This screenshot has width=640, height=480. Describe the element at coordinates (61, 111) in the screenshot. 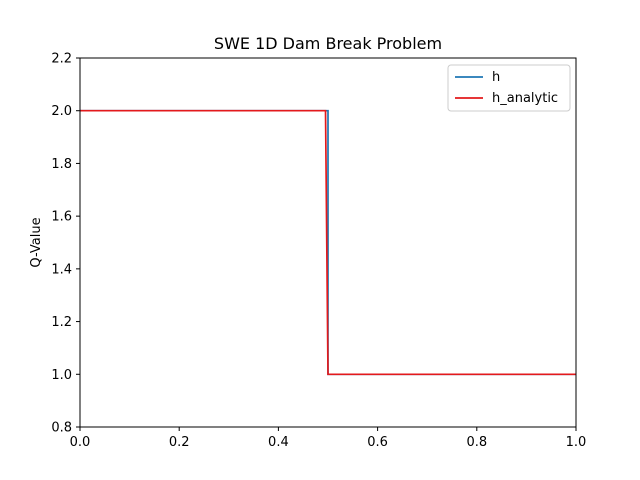

I see `y-tick-label: 2.0` at that location.